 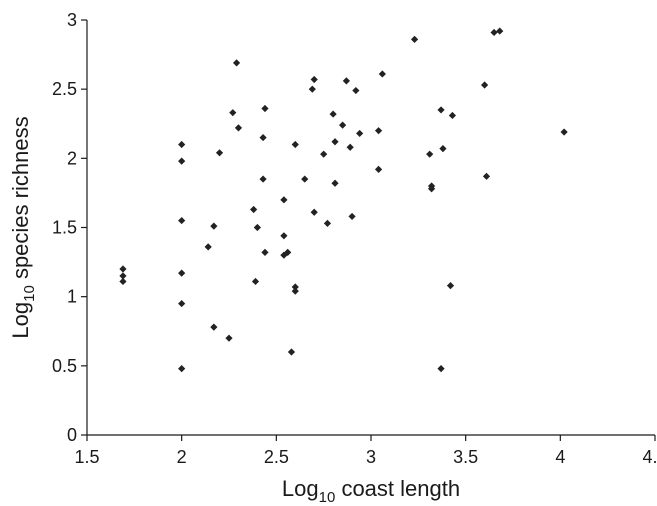 What do you see at coordinates (72, 158) in the screenshot?
I see `y-tick-label: 2` at bounding box center [72, 158].